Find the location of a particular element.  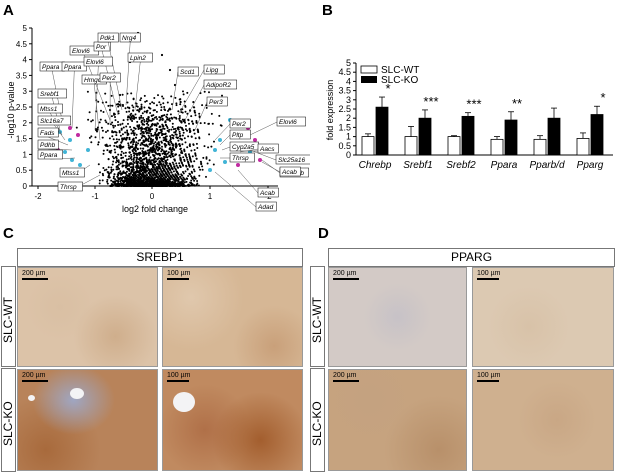

bar-category-label: Pparb/d is located at coordinates (546, 165).